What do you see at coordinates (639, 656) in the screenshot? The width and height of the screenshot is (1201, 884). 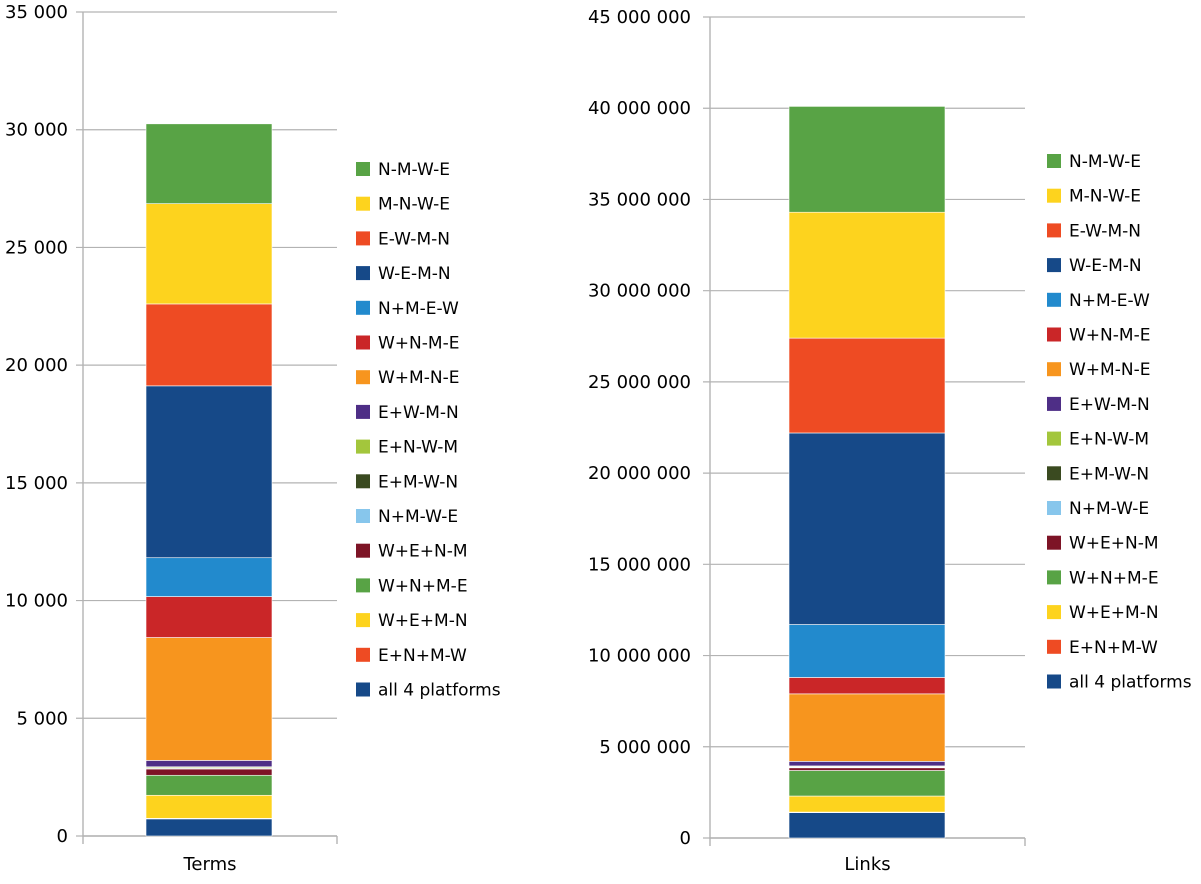 I see `y-tick-label: 10 000 000` at bounding box center [639, 656].